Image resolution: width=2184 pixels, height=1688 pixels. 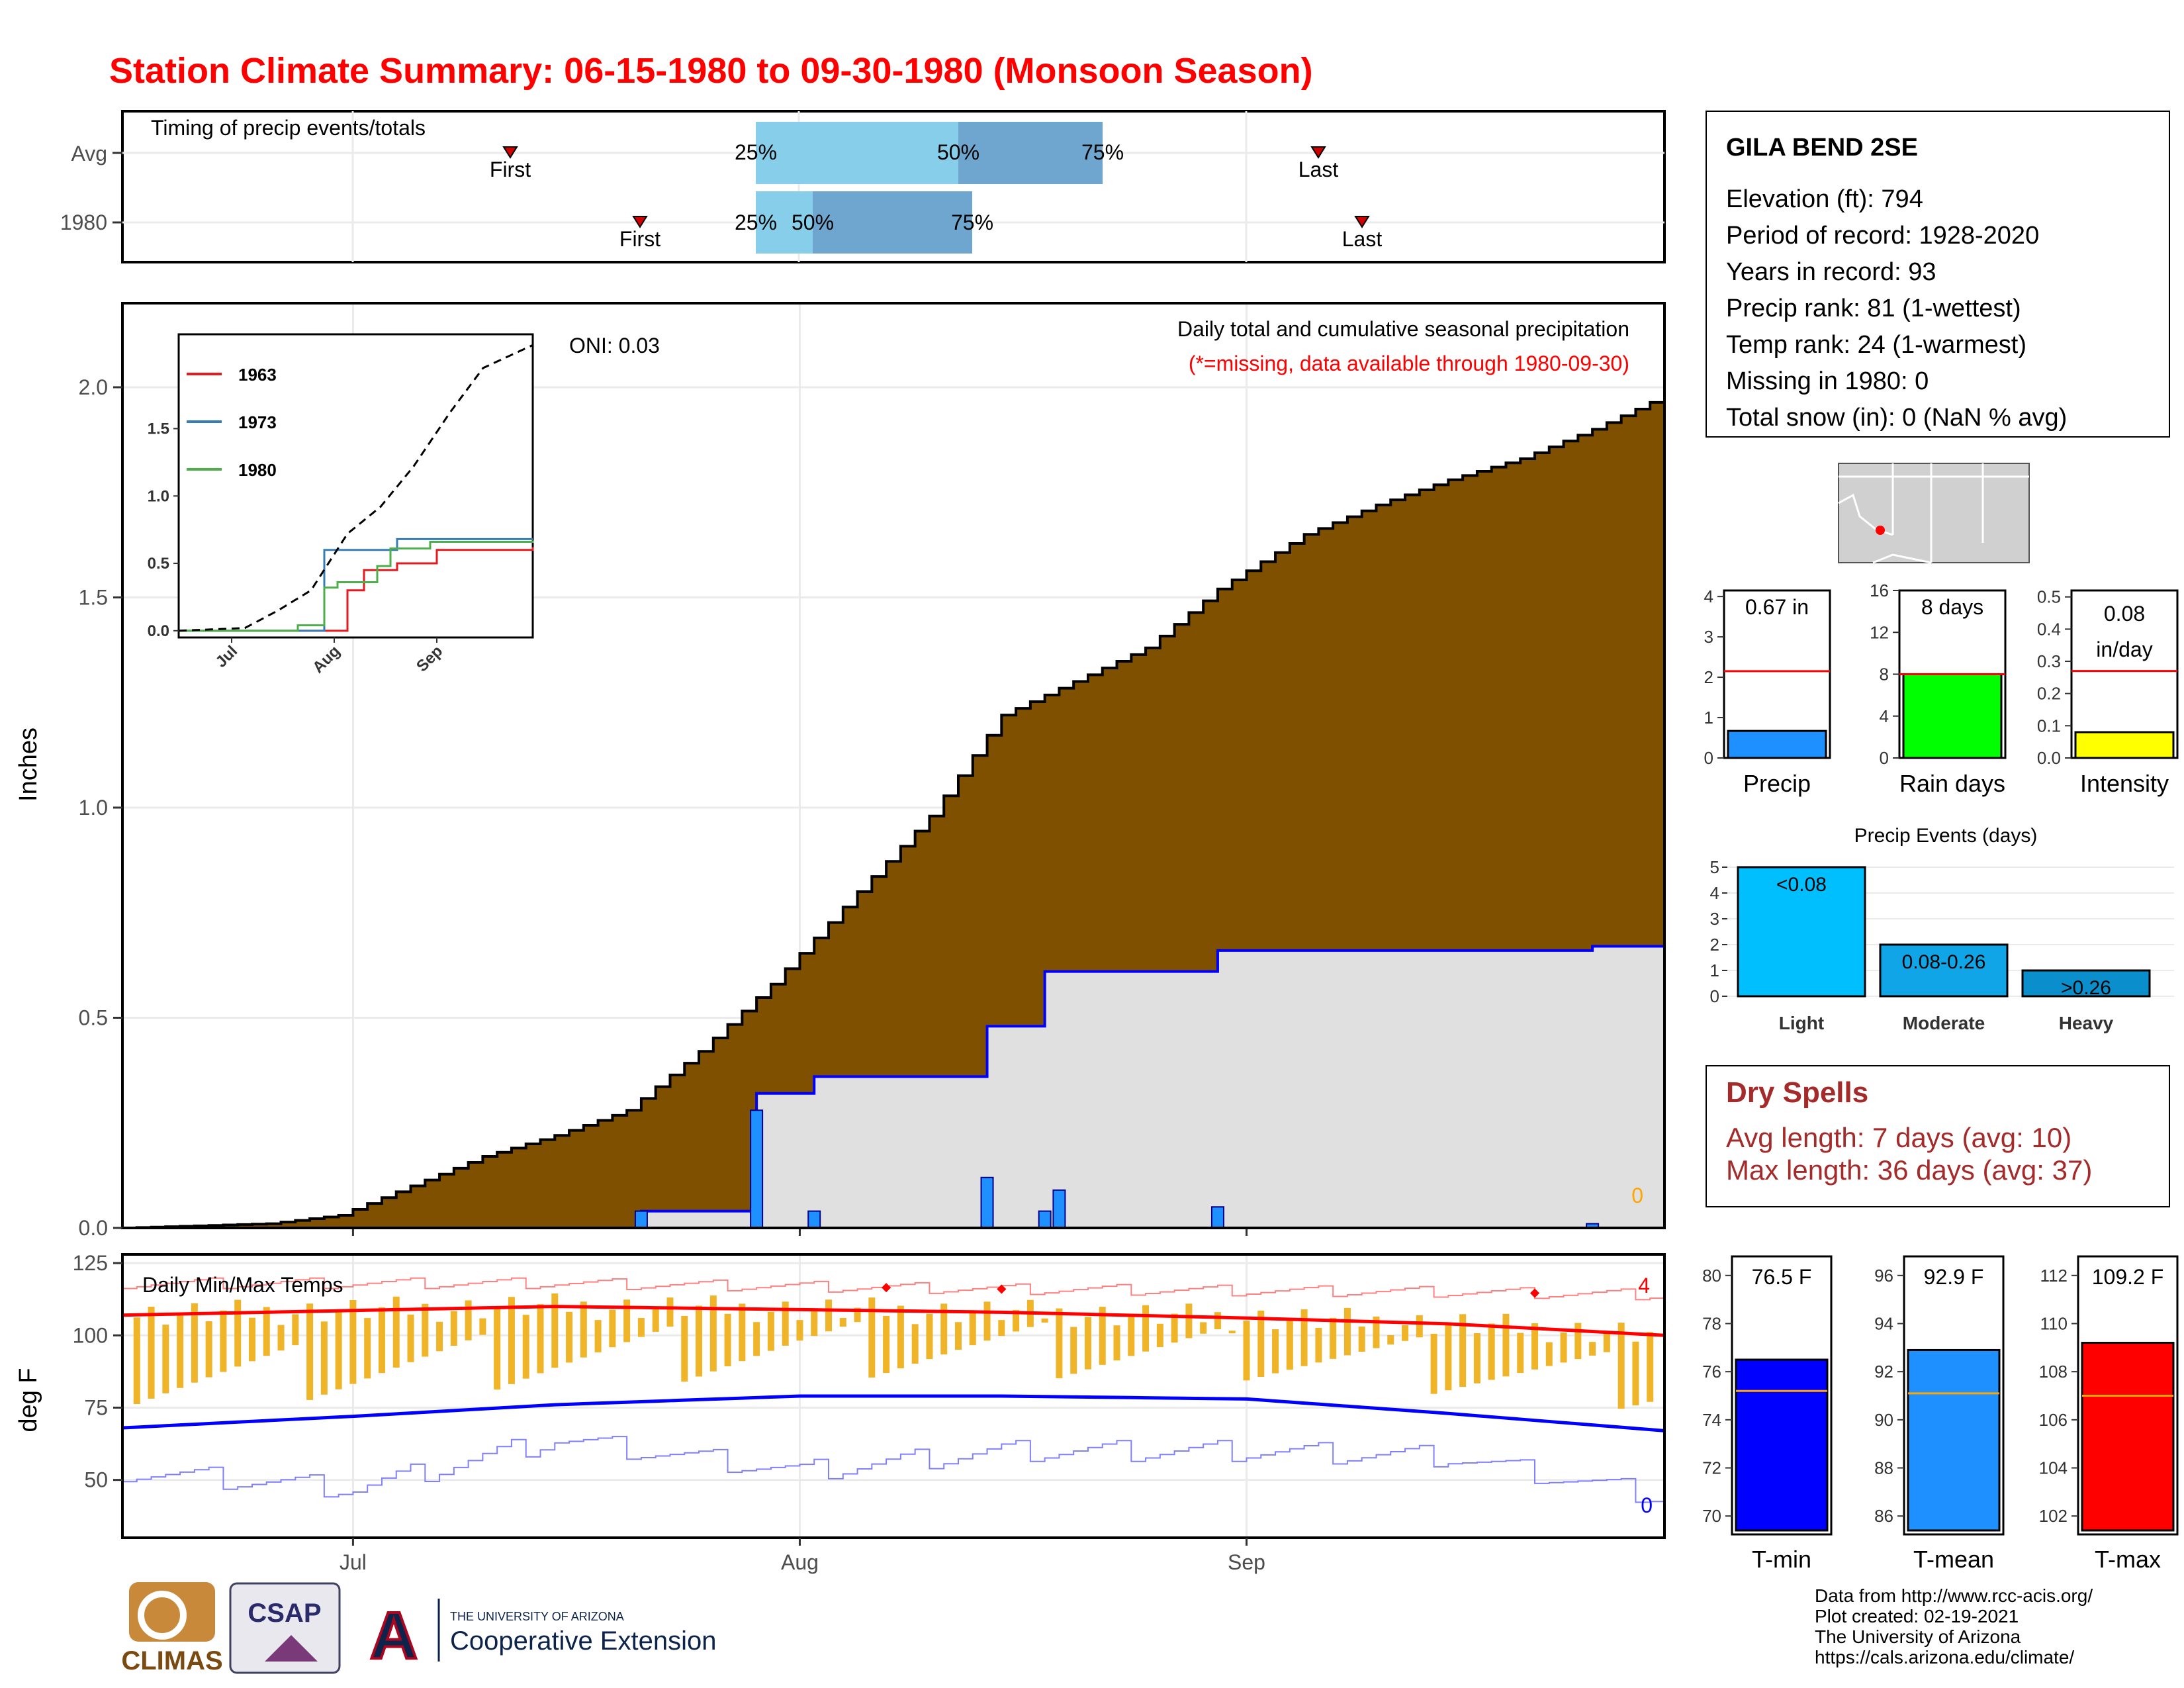 What do you see at coordinates (159, 564) in the screenshot?
I see `inset-y-tick-label: 0.5` at bounding box center [159, 564].